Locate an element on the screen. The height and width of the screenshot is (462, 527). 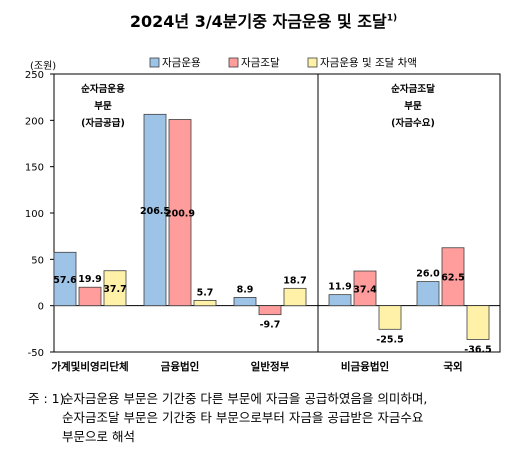
data-label: 18.7 is located at coordinates (294, 280).